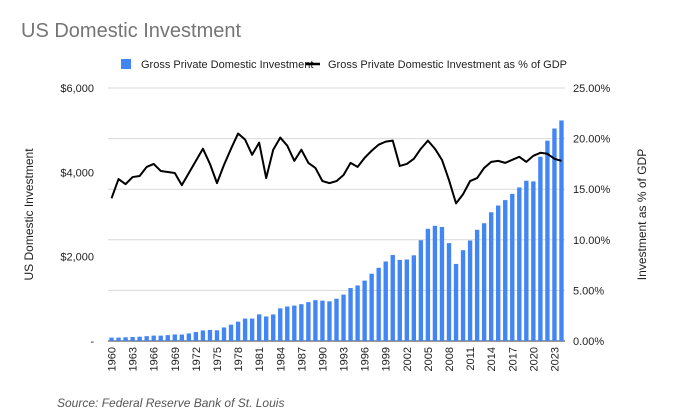  I want to click on pct-gdp-line, so click(336, 168).